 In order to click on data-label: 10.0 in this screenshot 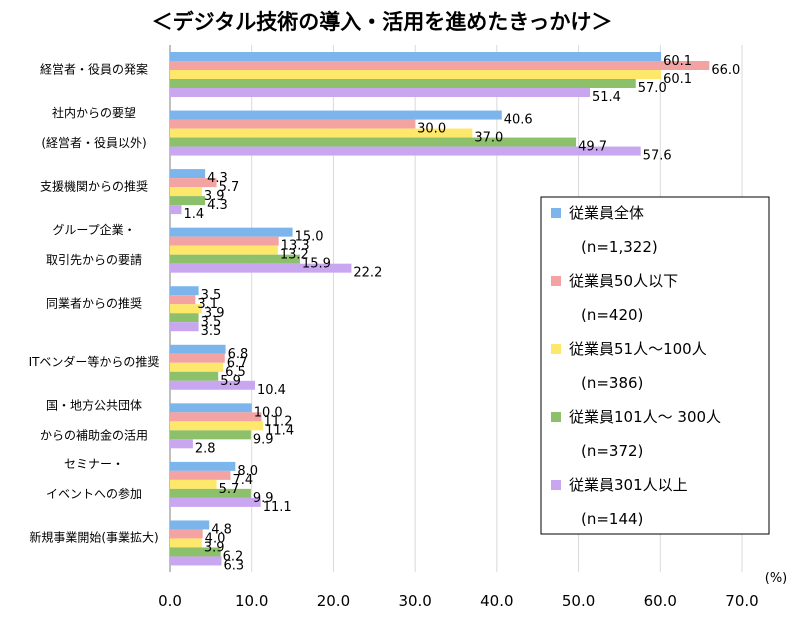, I will do `click(268, 412)`.